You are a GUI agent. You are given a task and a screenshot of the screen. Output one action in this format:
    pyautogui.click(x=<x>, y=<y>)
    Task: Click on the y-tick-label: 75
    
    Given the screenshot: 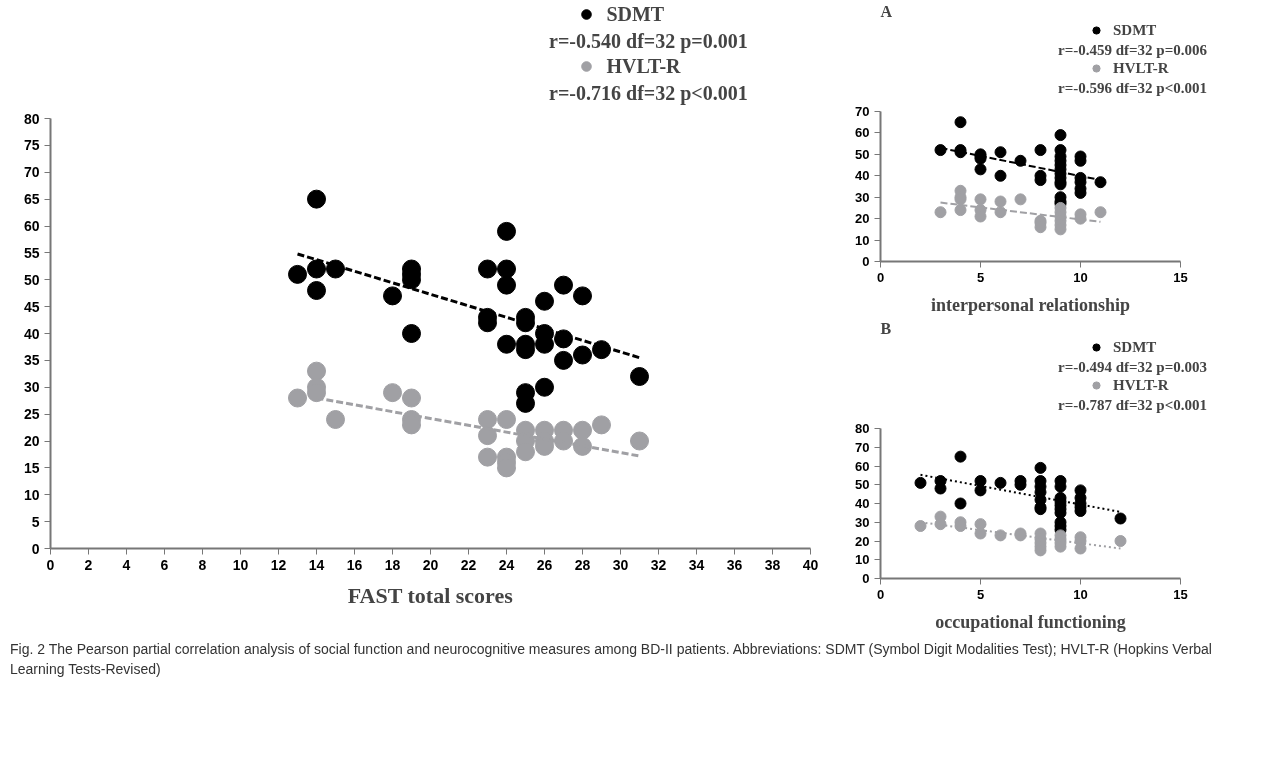 What is the action you would take?
    pyautogui.click(x=31, y=145)
    